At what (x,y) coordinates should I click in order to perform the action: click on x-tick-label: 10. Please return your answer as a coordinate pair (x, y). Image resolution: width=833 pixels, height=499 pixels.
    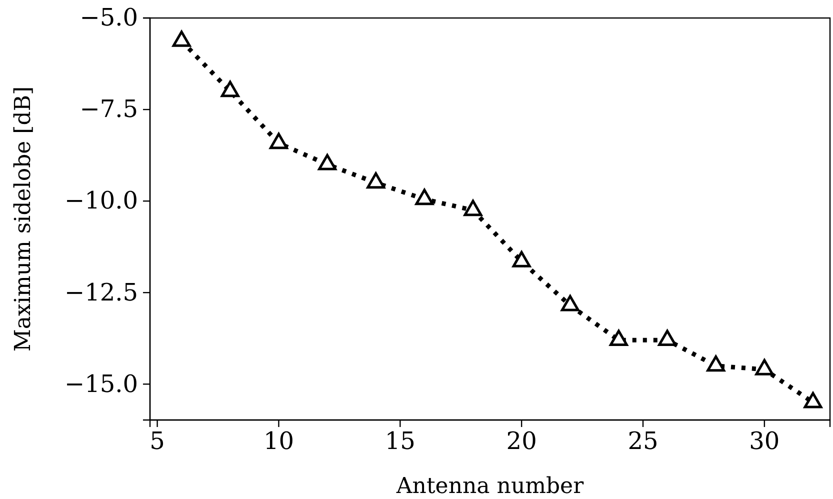
    Looking at the image, I should click on (278, 441).